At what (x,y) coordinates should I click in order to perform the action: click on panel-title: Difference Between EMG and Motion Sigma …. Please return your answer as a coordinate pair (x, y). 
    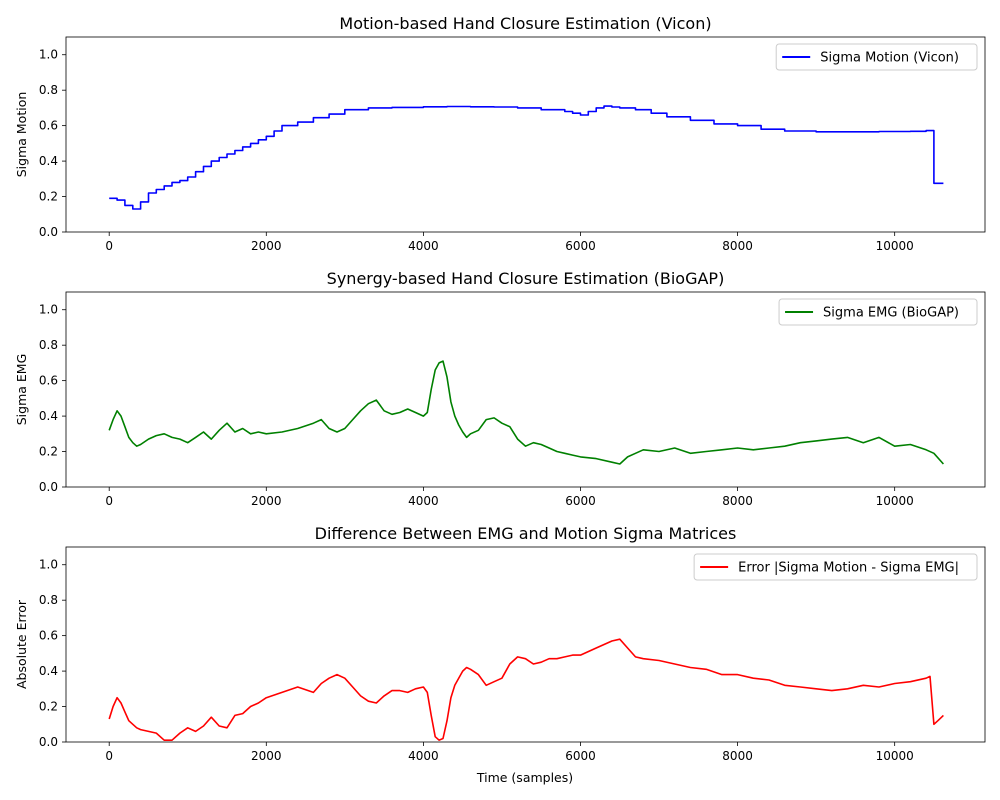
    Looking at the image, I should click on (526, 533).